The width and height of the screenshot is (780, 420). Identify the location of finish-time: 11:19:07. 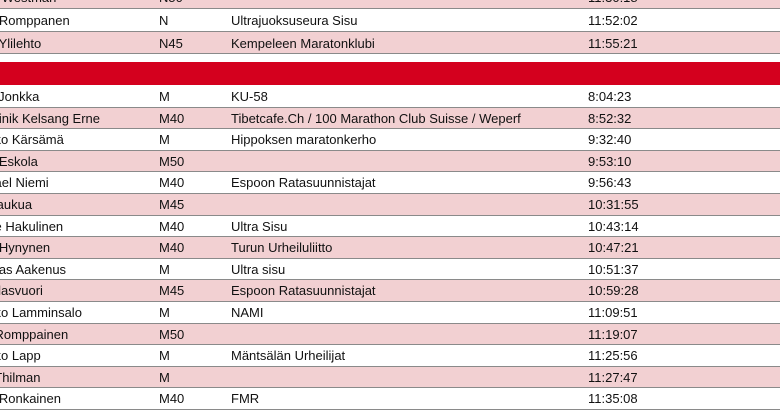
(613, 334).